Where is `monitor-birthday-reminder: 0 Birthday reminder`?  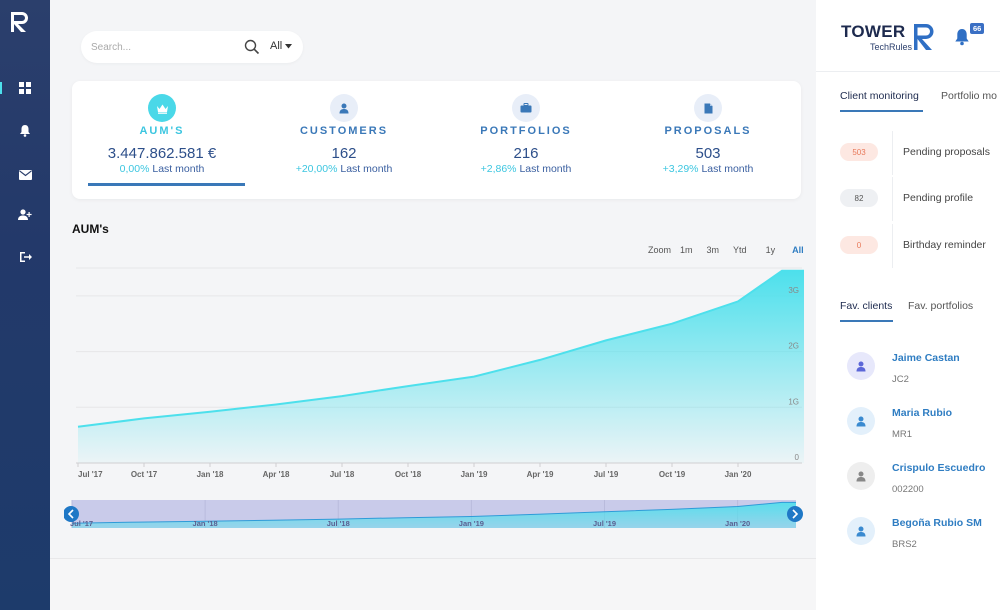
monitor-birthday-reminder: 0 Birthday reminder is located at coordinates (920, 246).